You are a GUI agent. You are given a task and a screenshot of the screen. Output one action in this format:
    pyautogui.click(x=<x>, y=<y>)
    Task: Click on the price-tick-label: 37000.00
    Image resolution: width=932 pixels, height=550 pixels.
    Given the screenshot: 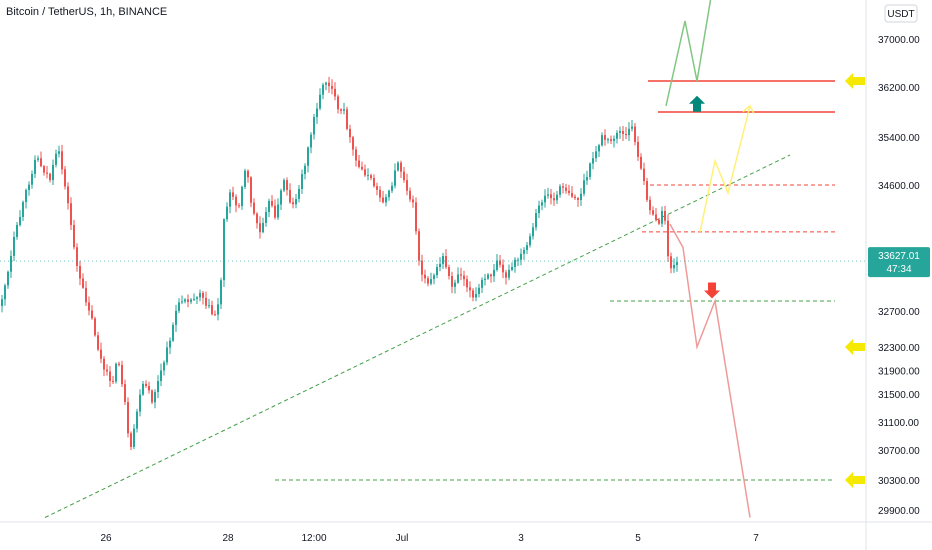 What is the action you would take?
    pyautogui.click(x=899, y=40)
    